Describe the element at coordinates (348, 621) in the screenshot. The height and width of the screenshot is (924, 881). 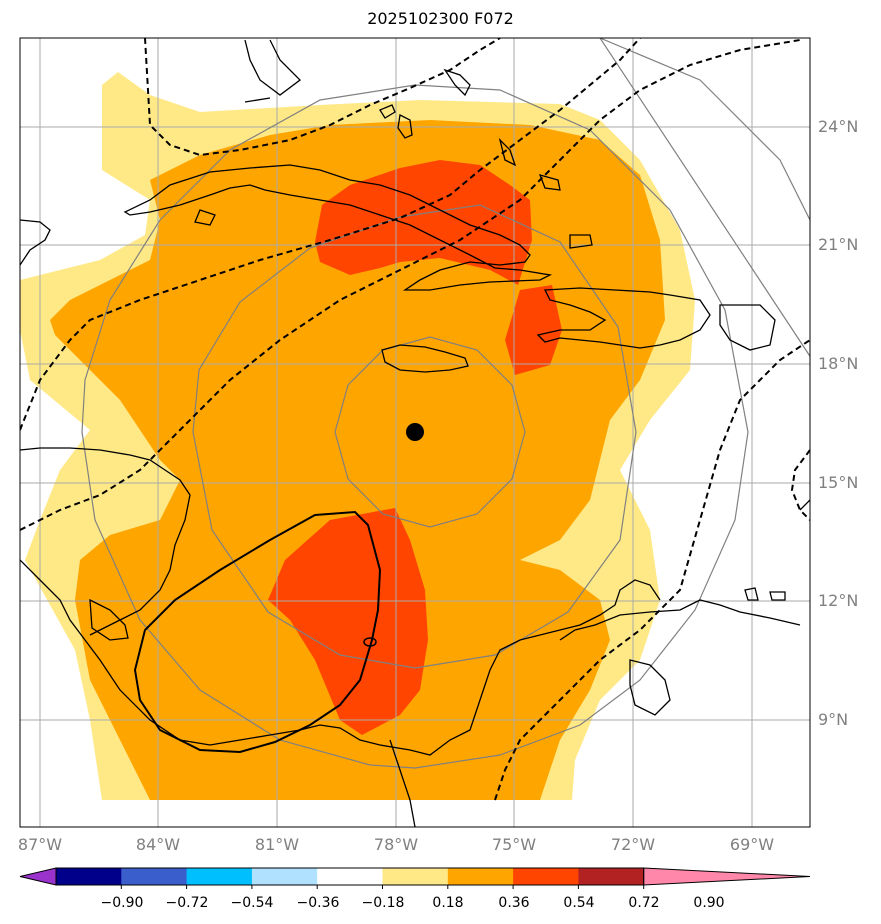
I see `contour-fill-high-south` at that location.